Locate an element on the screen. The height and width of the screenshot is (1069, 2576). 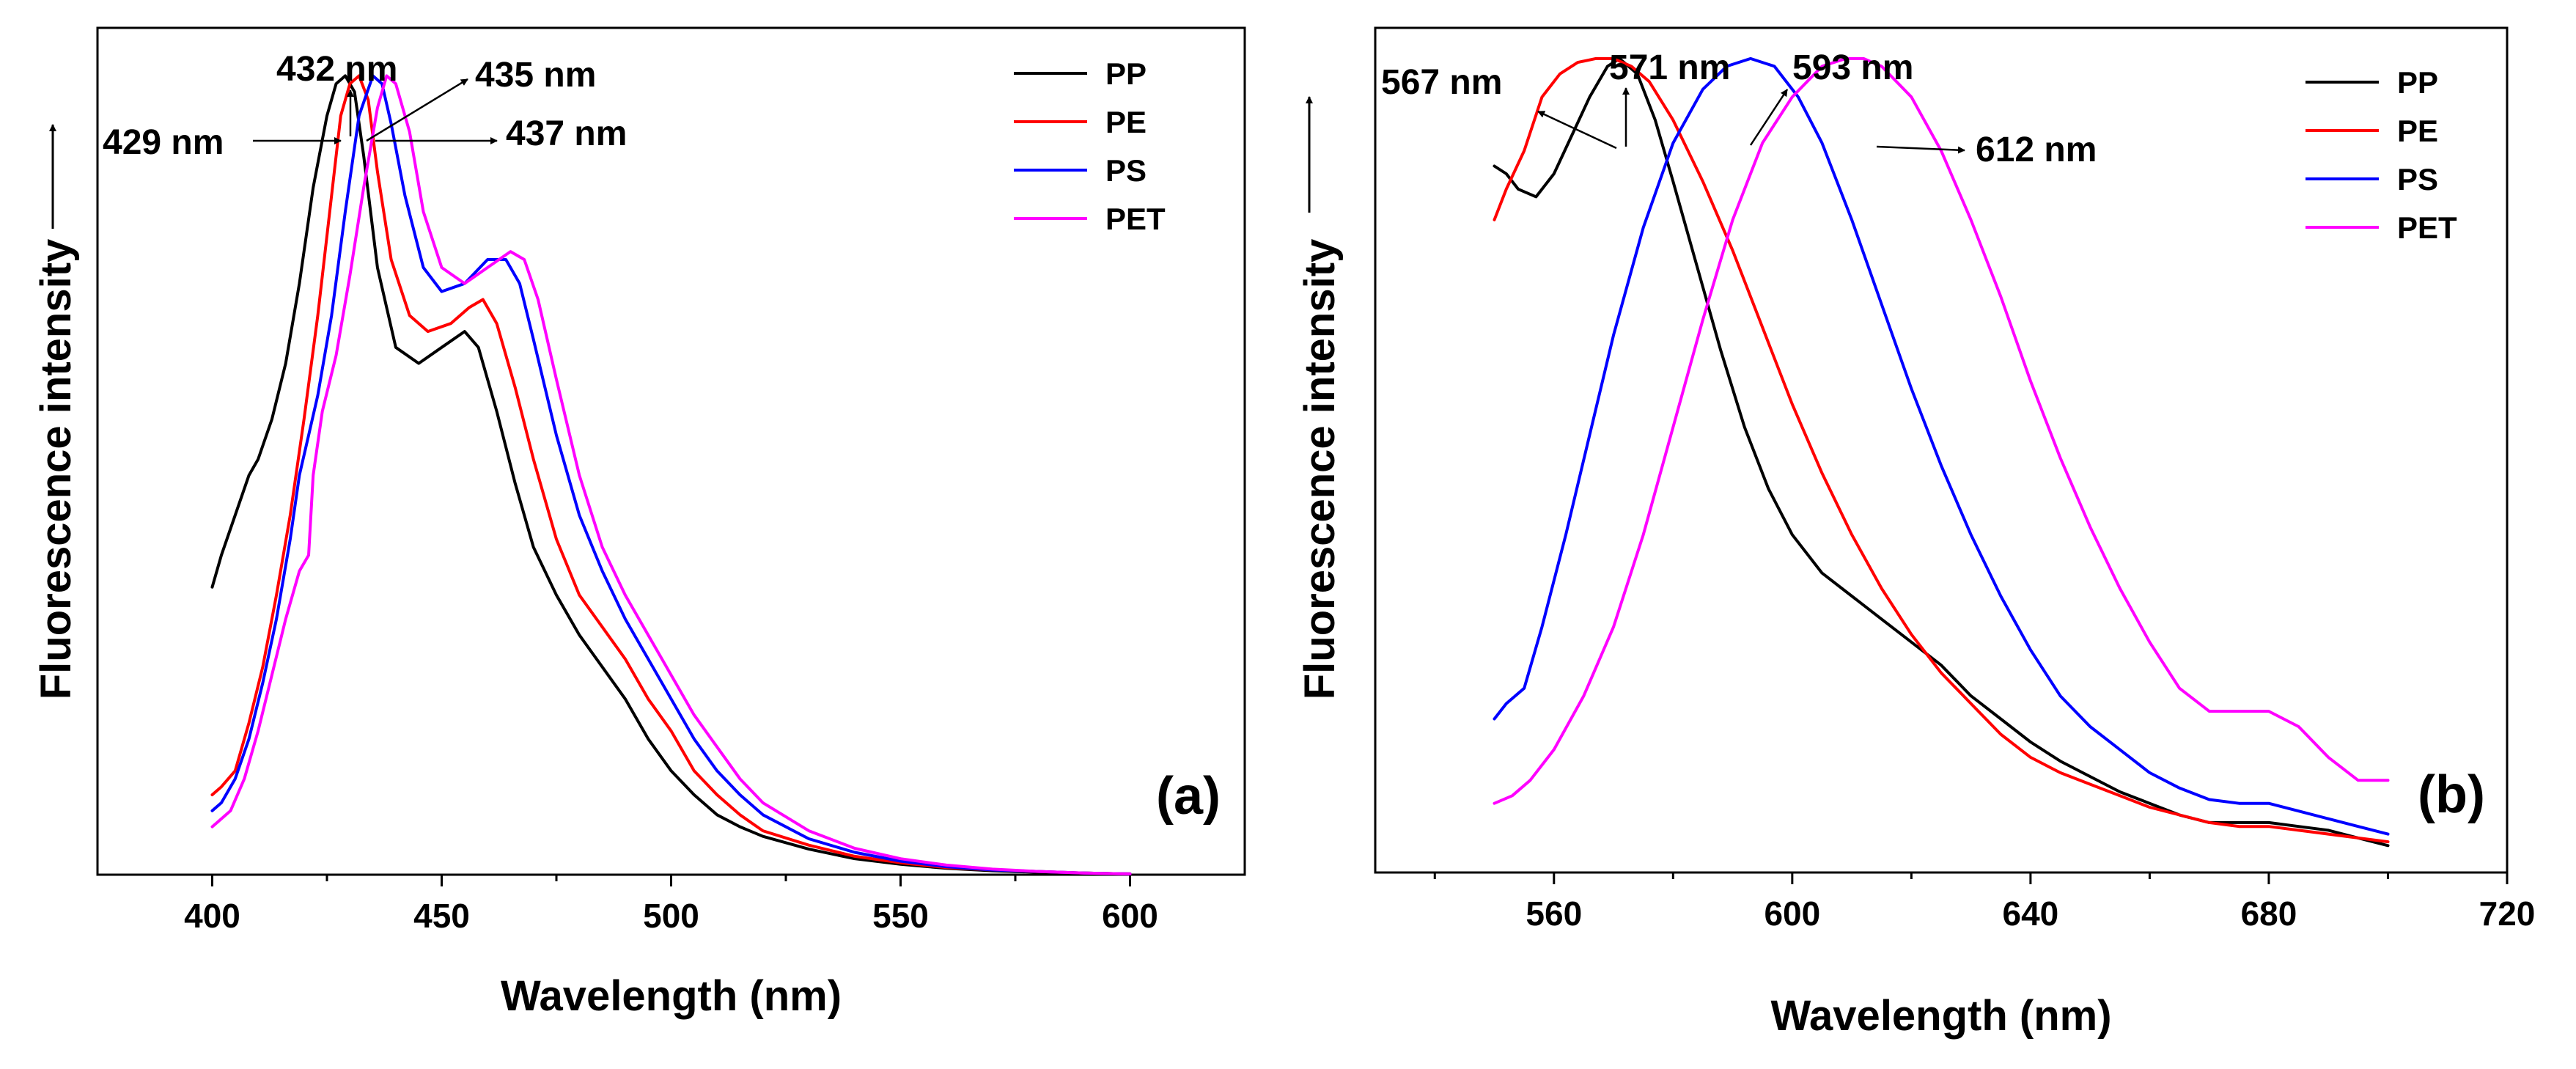
panel-label: (a) is located at coordinates (1188, 796).